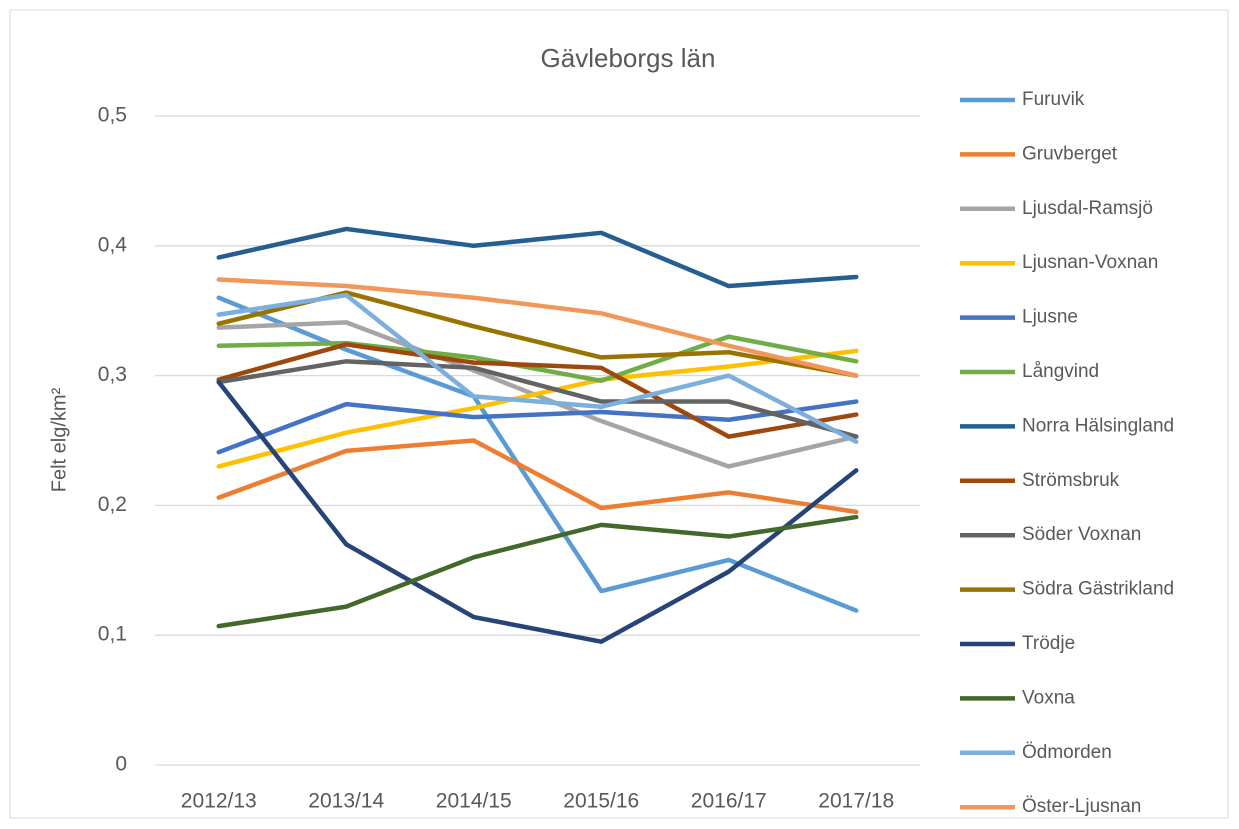 This screenshot has height=829, width=1239. Describe the element at coordinates (1081, 806) in the screenshot. I see `legend-label: Öster-Ljusnan` at that location.